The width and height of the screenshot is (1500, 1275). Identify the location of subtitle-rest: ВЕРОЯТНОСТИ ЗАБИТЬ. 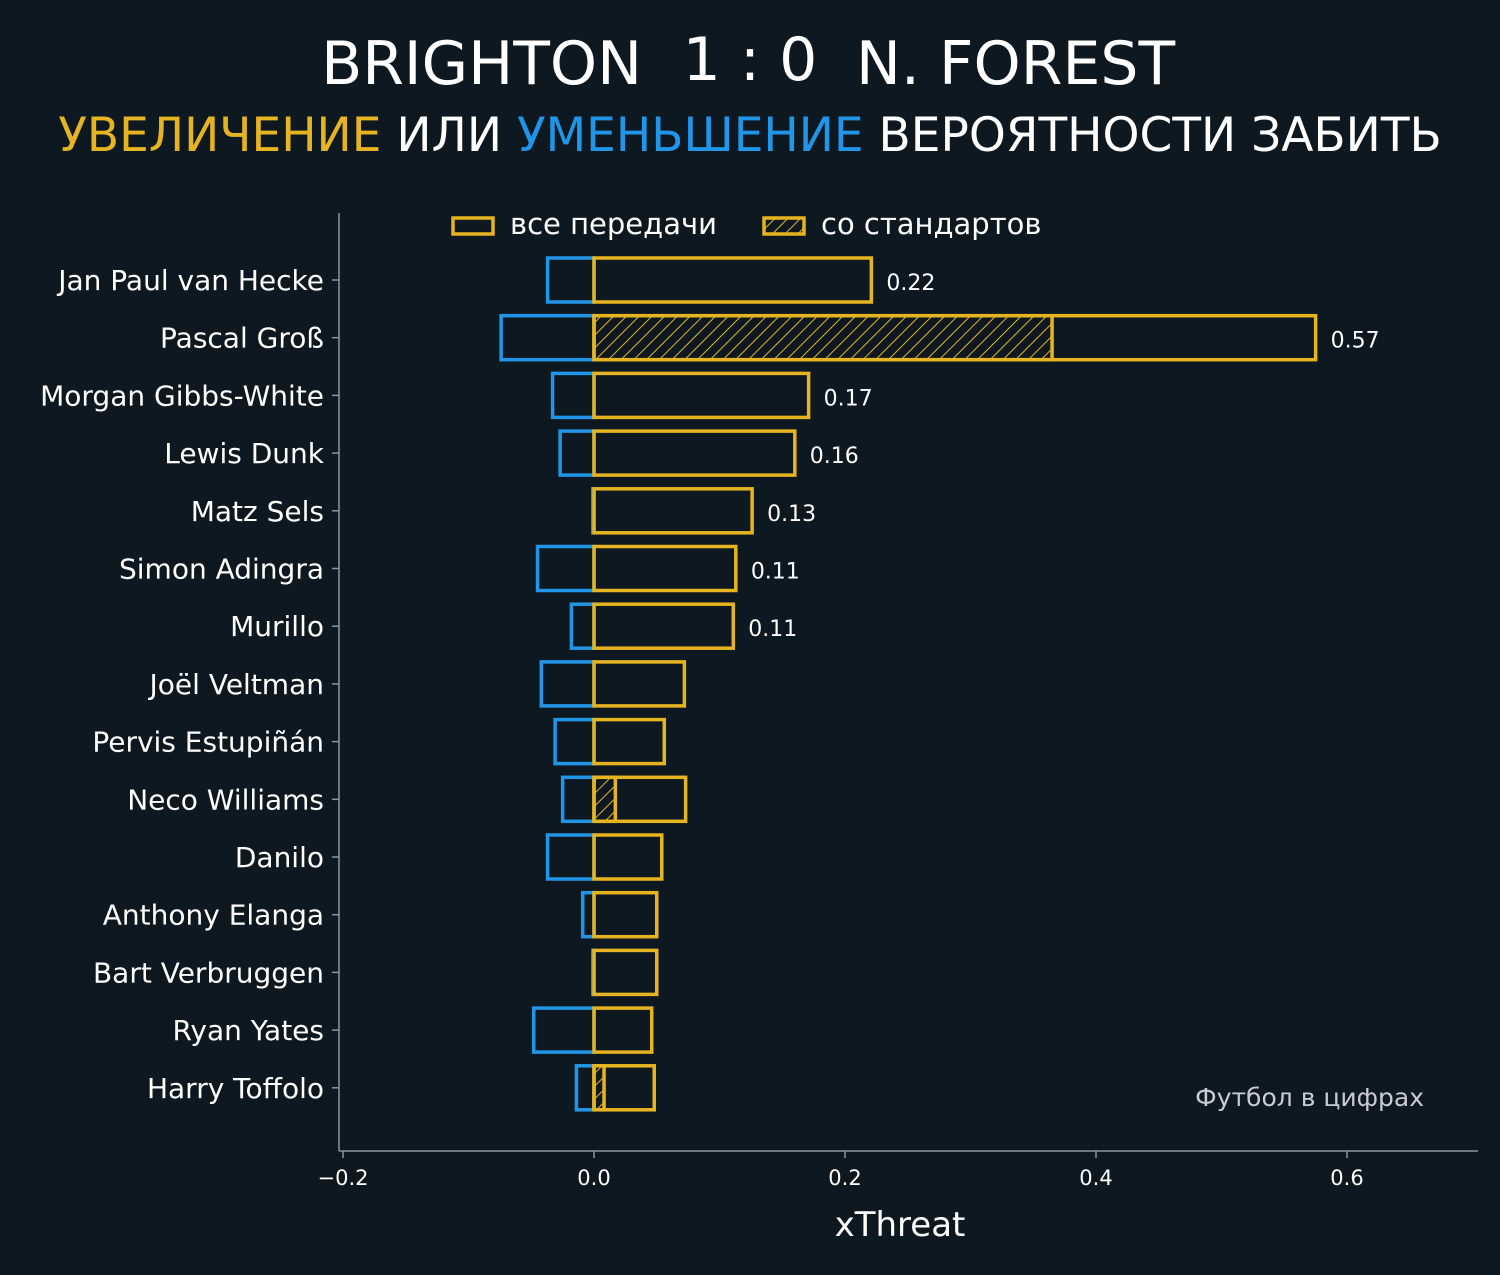
(1152, 135).